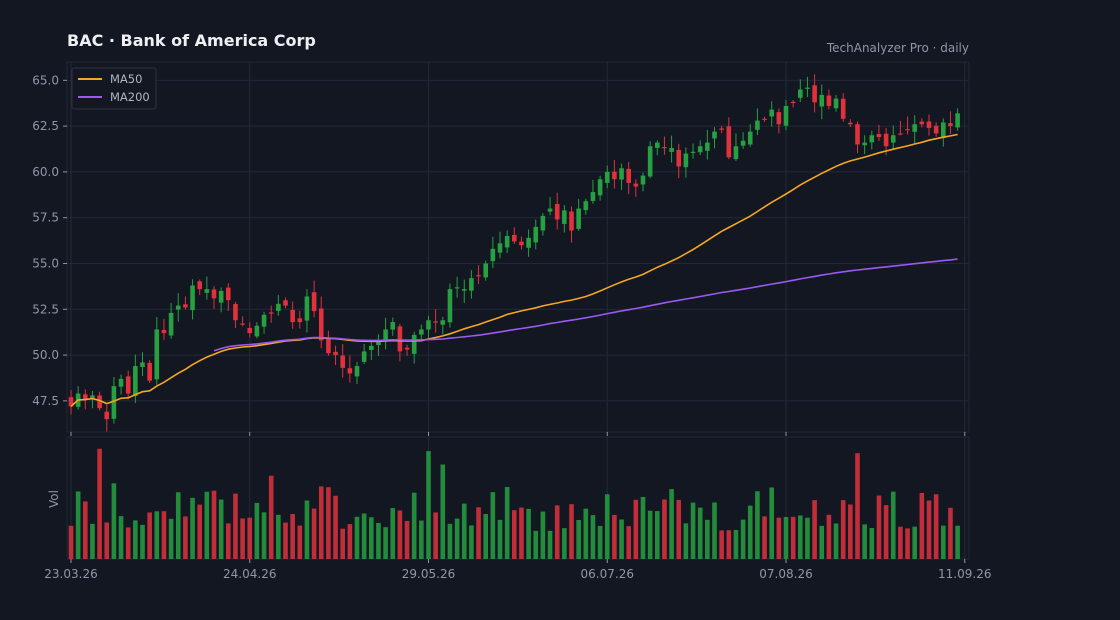  What do you see at coordinates (191, 40) in the screenshot?
I see `chart-title: BAC · Bank of America Corp` at bounding box center [191, 40].